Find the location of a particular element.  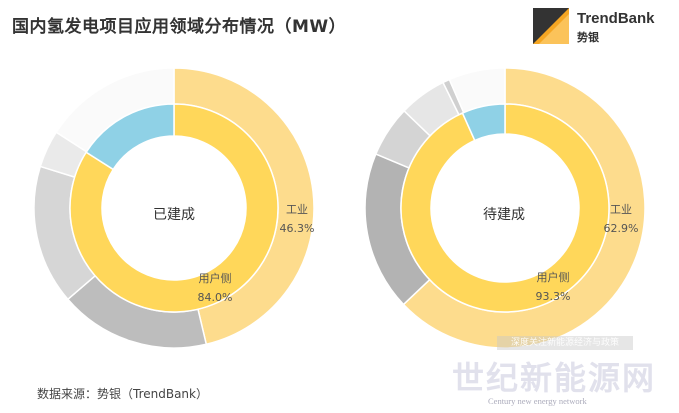

watermark-text: 世纪新能源网 is located at coordinates (554, 378).